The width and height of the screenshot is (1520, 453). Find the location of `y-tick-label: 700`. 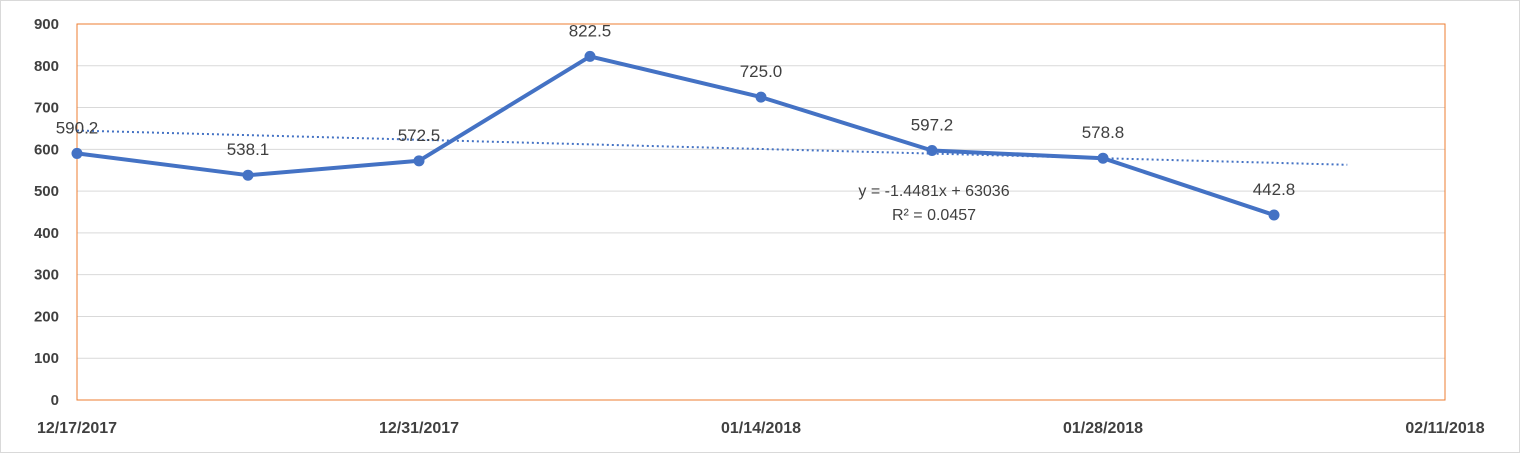

y-tick-label: 700 is located at coordinates (46, 108).